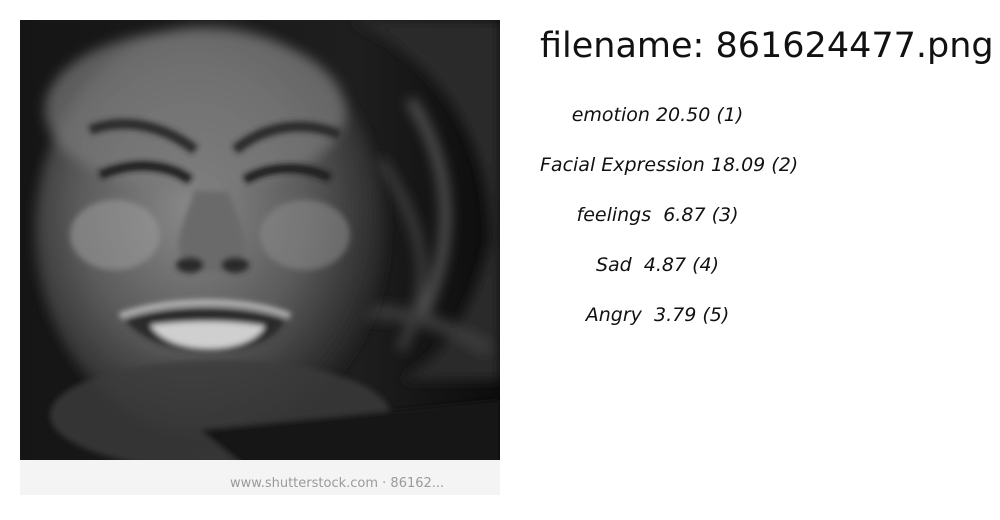  I want to click on tag-item: Facial Expression 18.09 (2), so click(669, 165).